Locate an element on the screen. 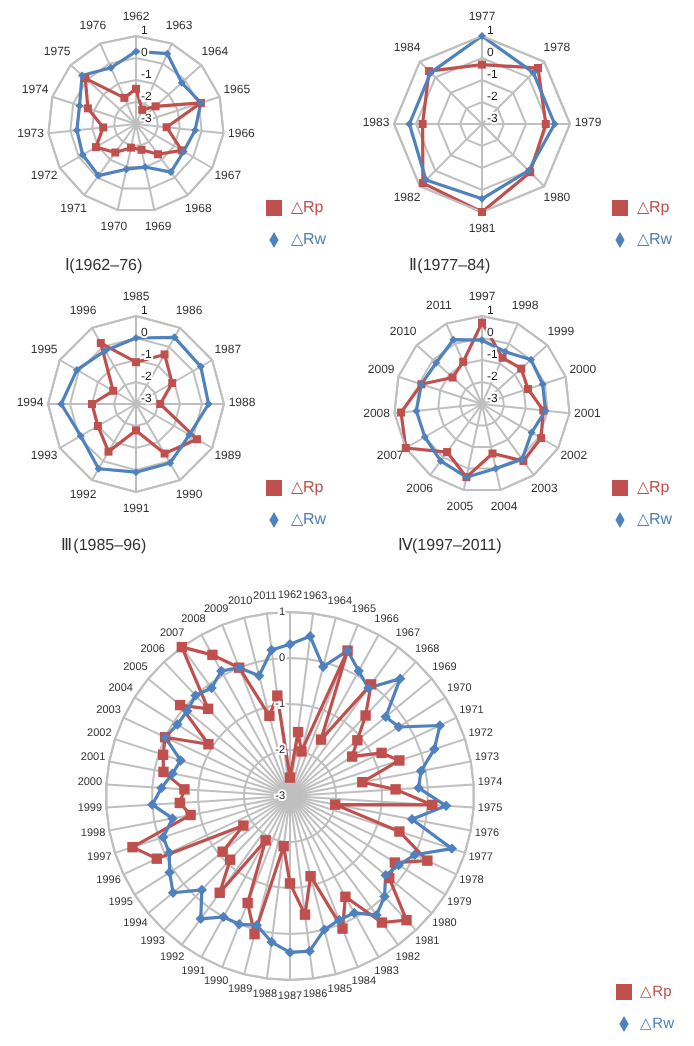 The width and height of the screenshot is (694, 1046). text: Ⅳ(1997–2011) is located at coordinates (450, 547).